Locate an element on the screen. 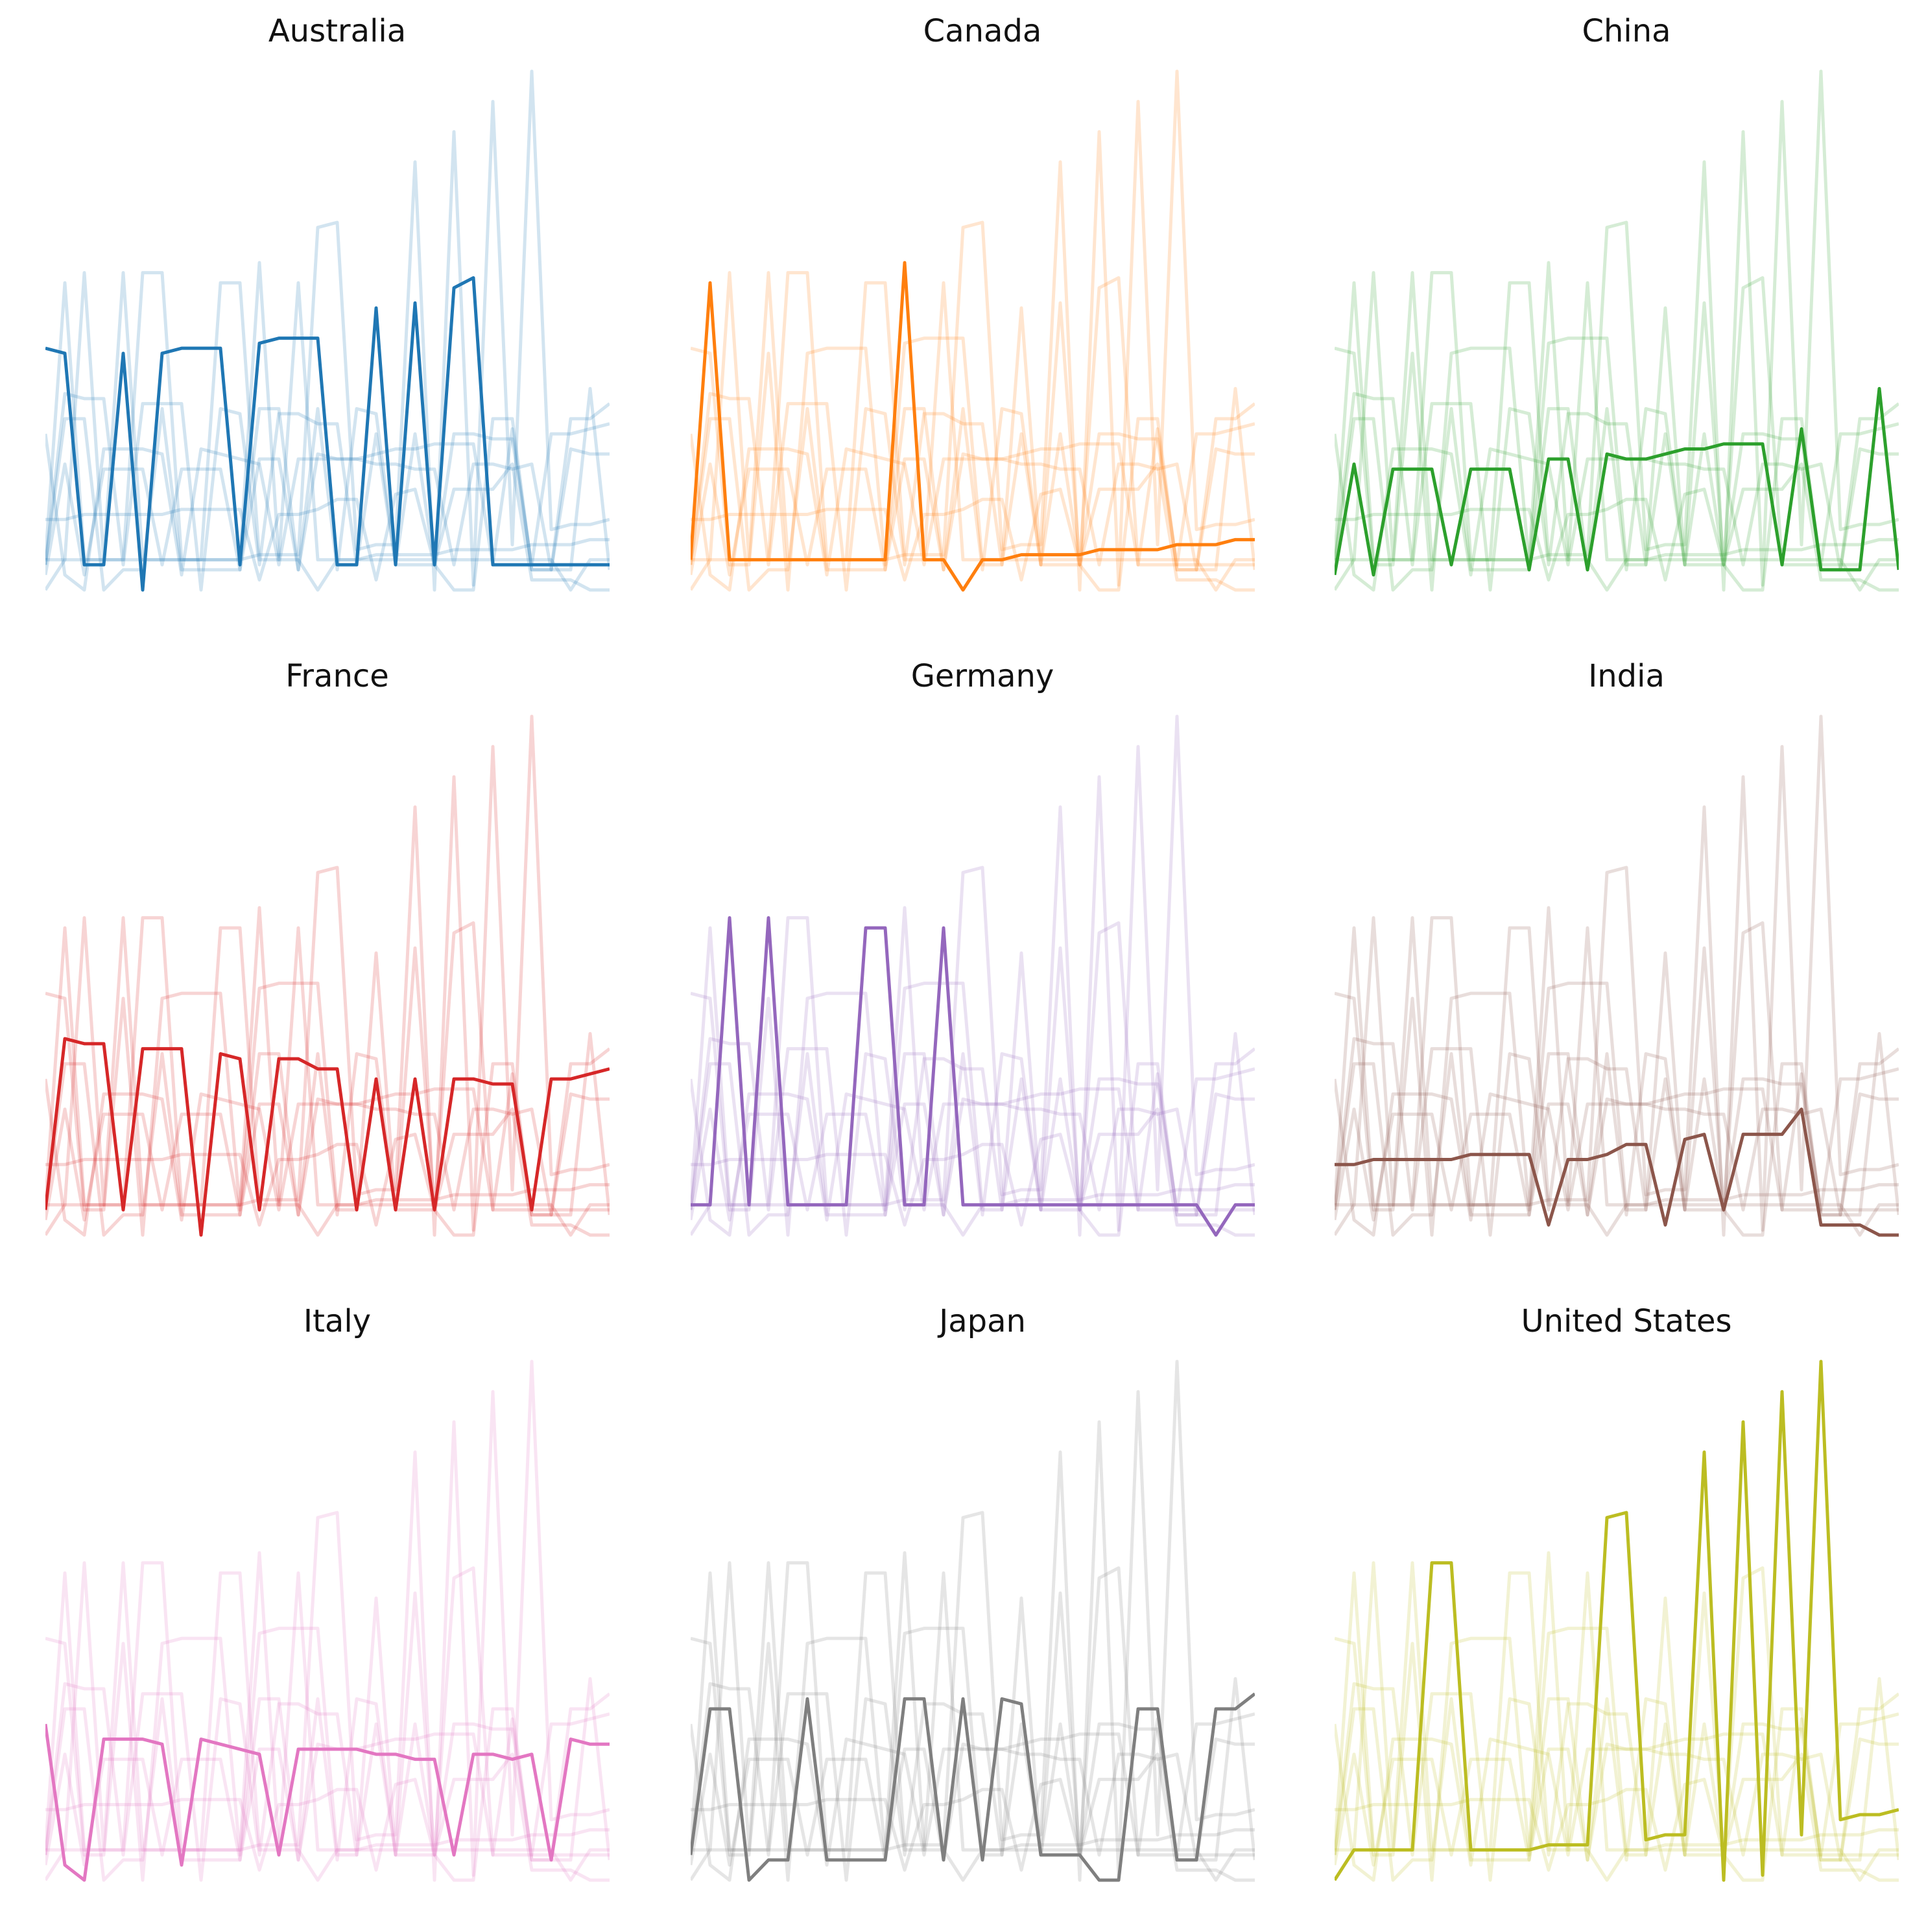 The height and width of the screenshot is (1932, 1926). panel-canada: Canada is located at coordinates (982, 321).